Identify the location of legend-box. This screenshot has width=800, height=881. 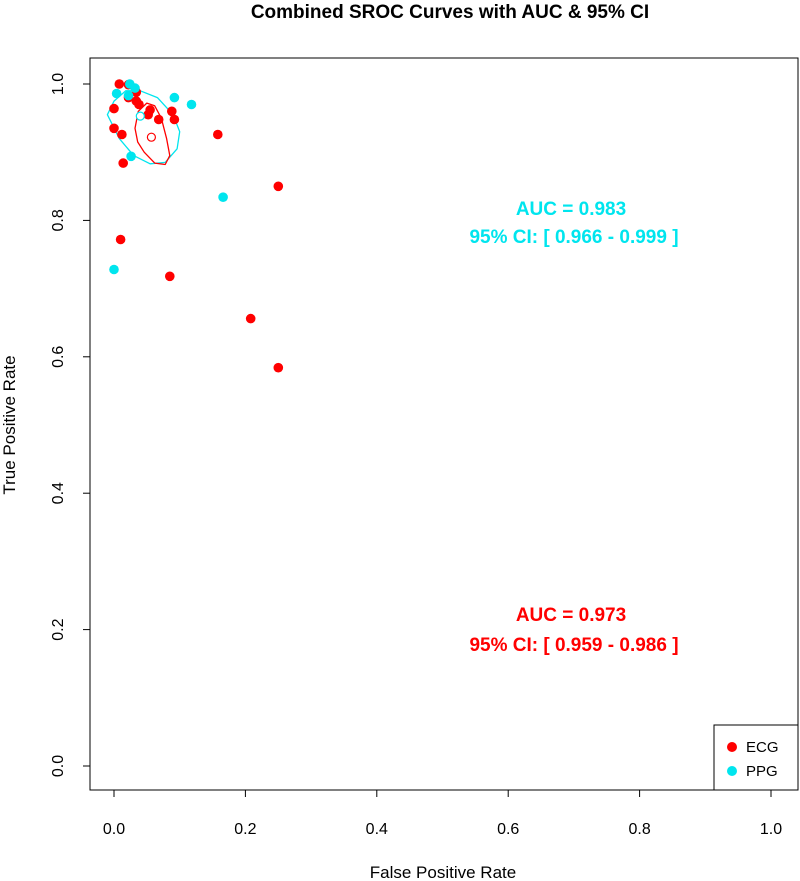
(756, 757).